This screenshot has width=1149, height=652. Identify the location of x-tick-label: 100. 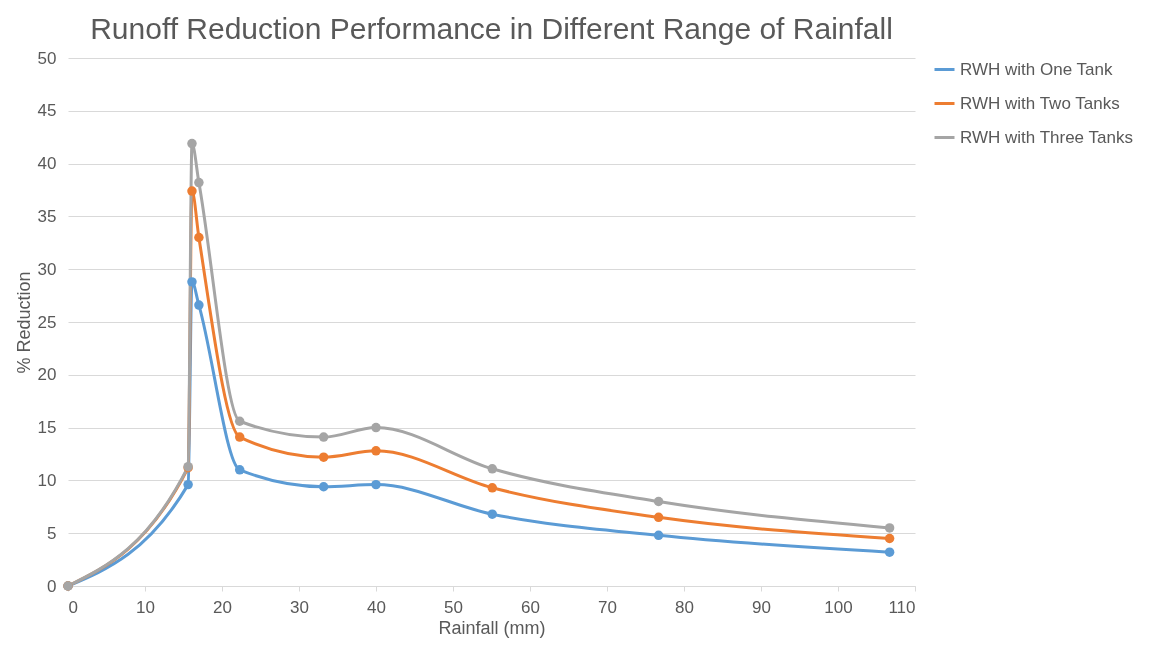
(838, 607).